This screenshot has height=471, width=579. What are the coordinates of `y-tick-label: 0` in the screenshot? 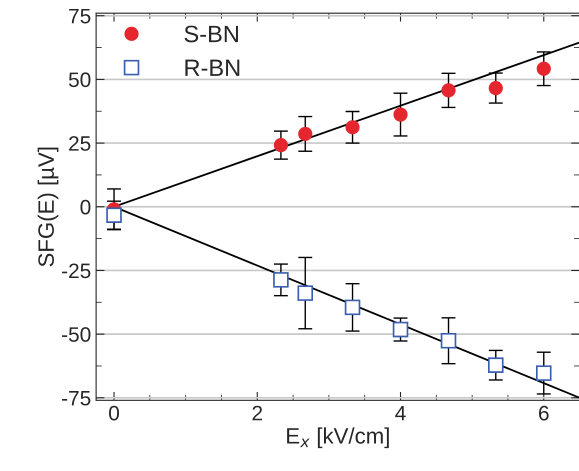 It's located at (85, 207).